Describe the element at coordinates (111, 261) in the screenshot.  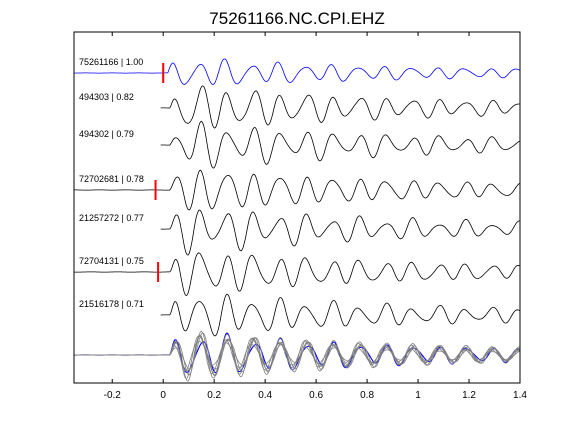
I see `trace-label-6: 72704131 | 0.75` at that location.